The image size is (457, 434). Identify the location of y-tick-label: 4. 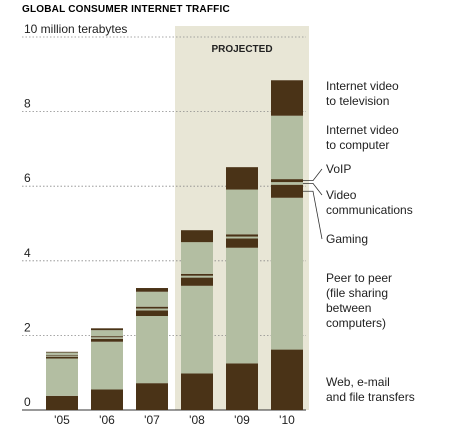
(27, 253).